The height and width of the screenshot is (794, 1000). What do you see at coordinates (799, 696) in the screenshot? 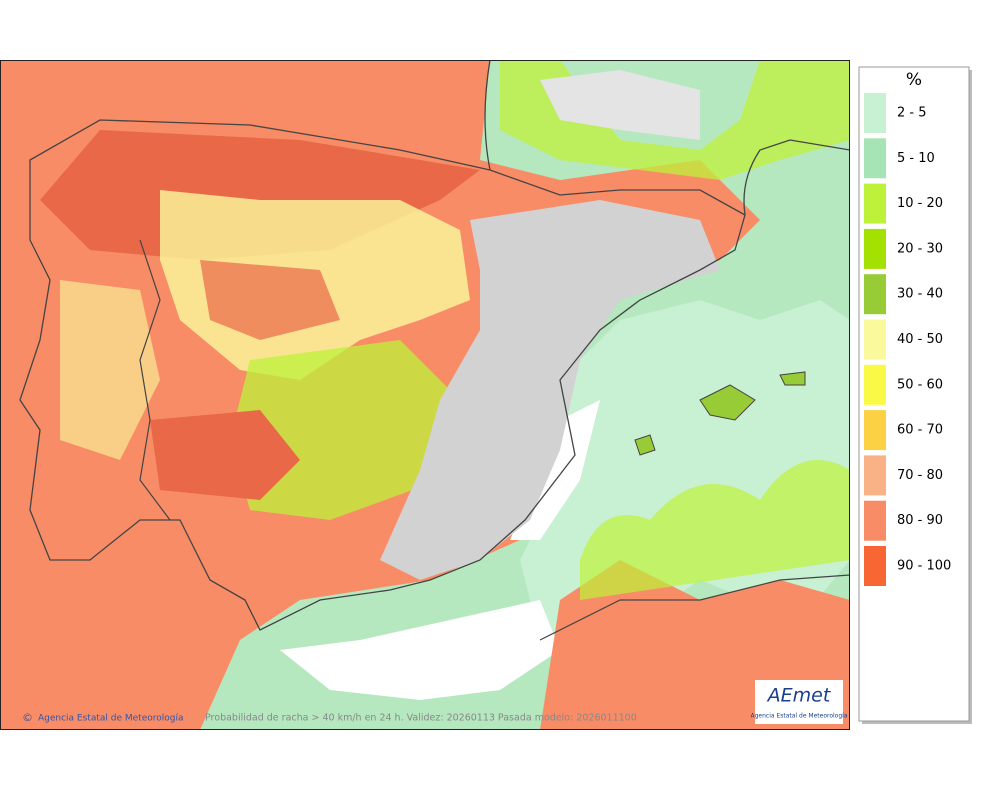
I see `logo: AEmet` at bounding box center [799, 696].